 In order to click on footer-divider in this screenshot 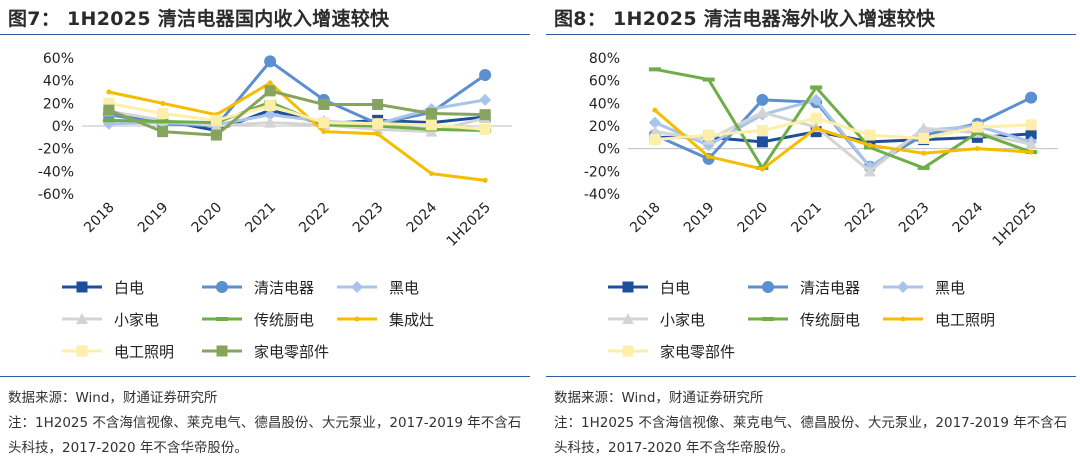, I will do `click(811, 376)`.